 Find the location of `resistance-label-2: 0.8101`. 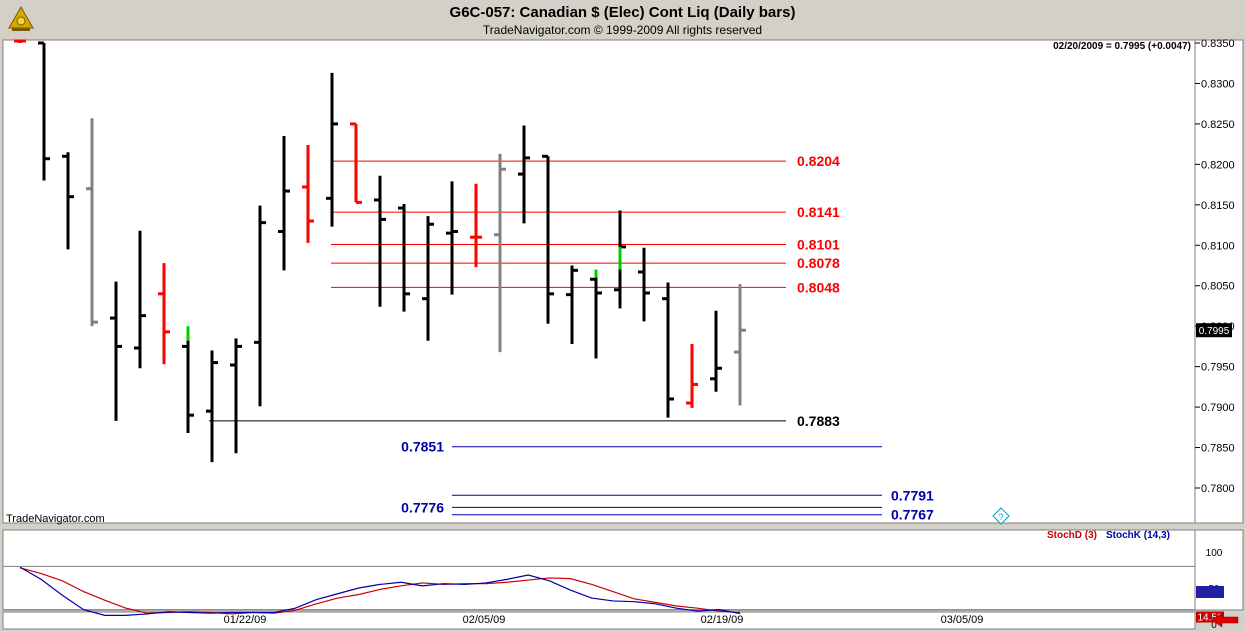

resistance-label-2: 0.8101 is located at coordinates (818, 244).